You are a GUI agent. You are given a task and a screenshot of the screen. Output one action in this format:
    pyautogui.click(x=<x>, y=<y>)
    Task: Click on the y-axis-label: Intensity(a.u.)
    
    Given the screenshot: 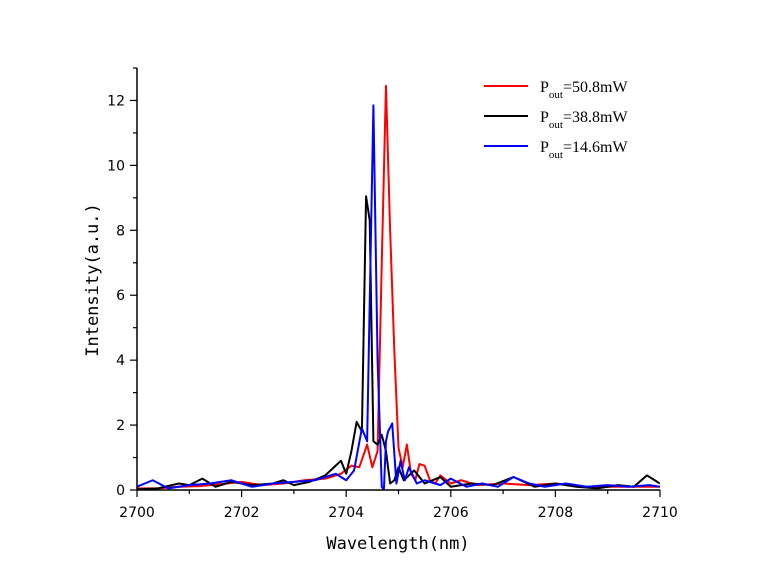 What is the action you would take?
    pyautogui.click(x=93, y=280)
    